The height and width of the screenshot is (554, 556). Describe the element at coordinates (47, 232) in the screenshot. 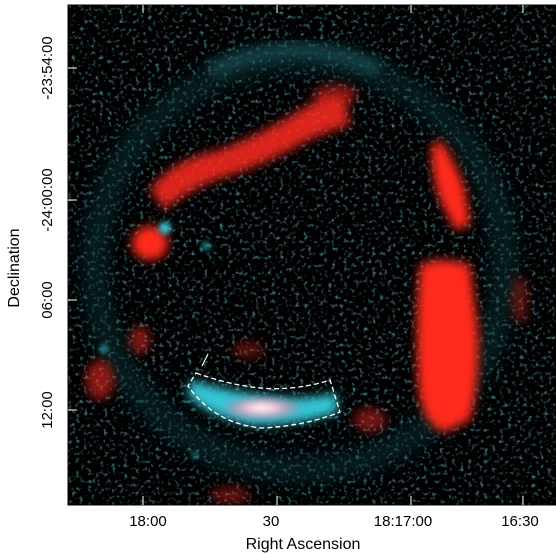

I see `y-axis-ticks: -23:54:00 -24:00:00 06:00 12:00` at that location.